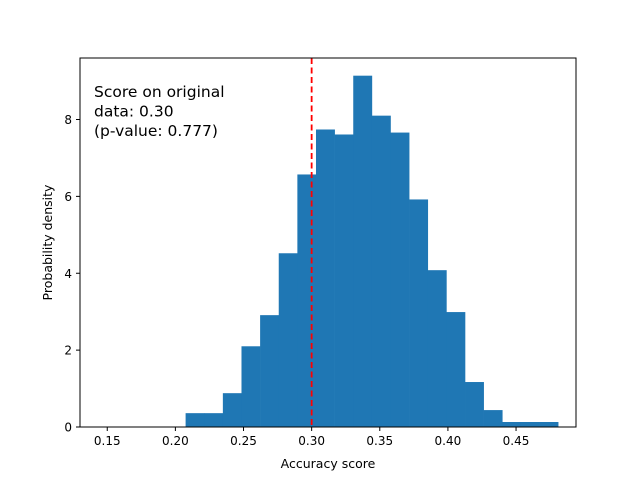 This screenshot has height=480, width=640. I want to click on x-axis-ticks: 0.15 0.20 0.25 0.30 0.35 0.40 0.45, so click(312, 437).